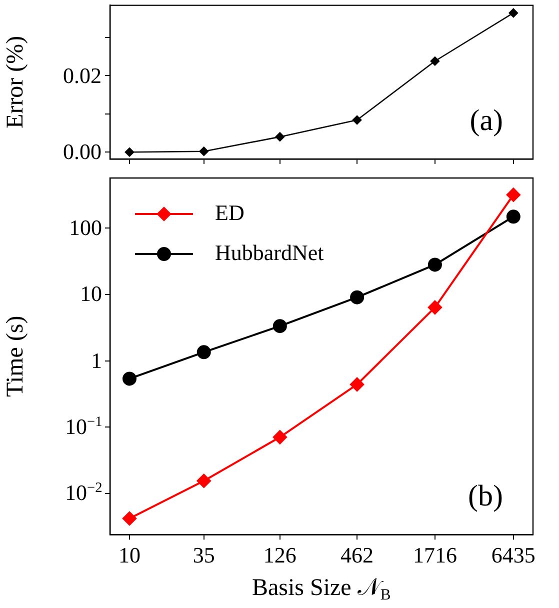 This screenshot has width=559, height=608. What do you see at coordinates (83, 427) in the screenshot?
I see `y-tick-label: 10$^{−1}$` at bounding box center [83, 427].